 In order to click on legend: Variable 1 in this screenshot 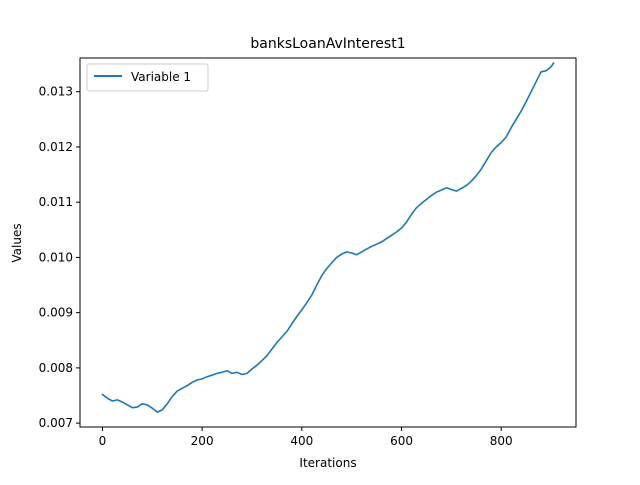, I will do `click(147, 77)`.